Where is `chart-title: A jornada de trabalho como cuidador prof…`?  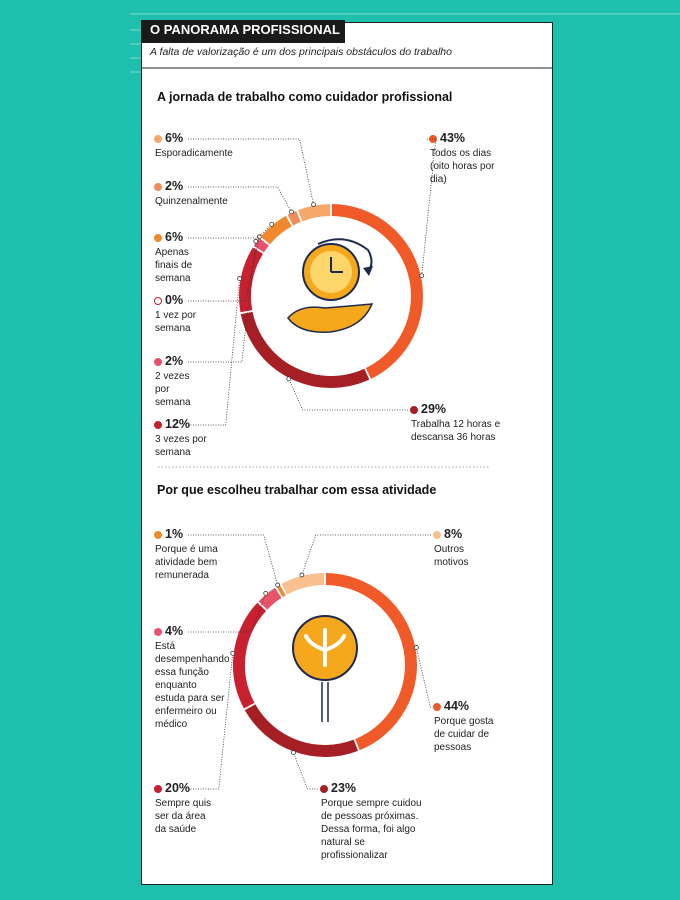
chart-title: A jornada de trabalho como cuidador prof… is located at coordinates (305, 97).